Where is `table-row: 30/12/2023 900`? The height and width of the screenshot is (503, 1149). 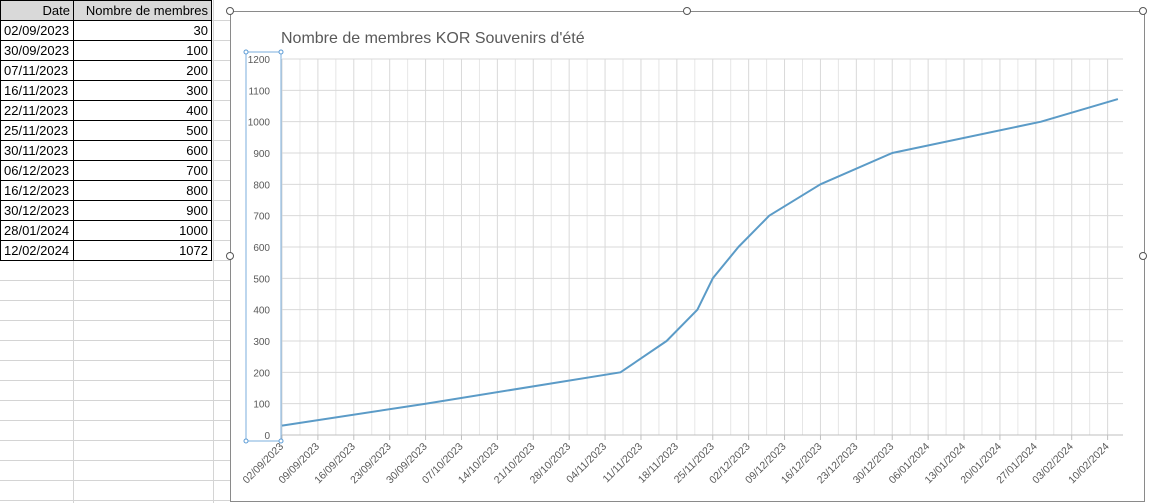 table-row: 30/12/2023 900 is located at coordinates (106, 210).